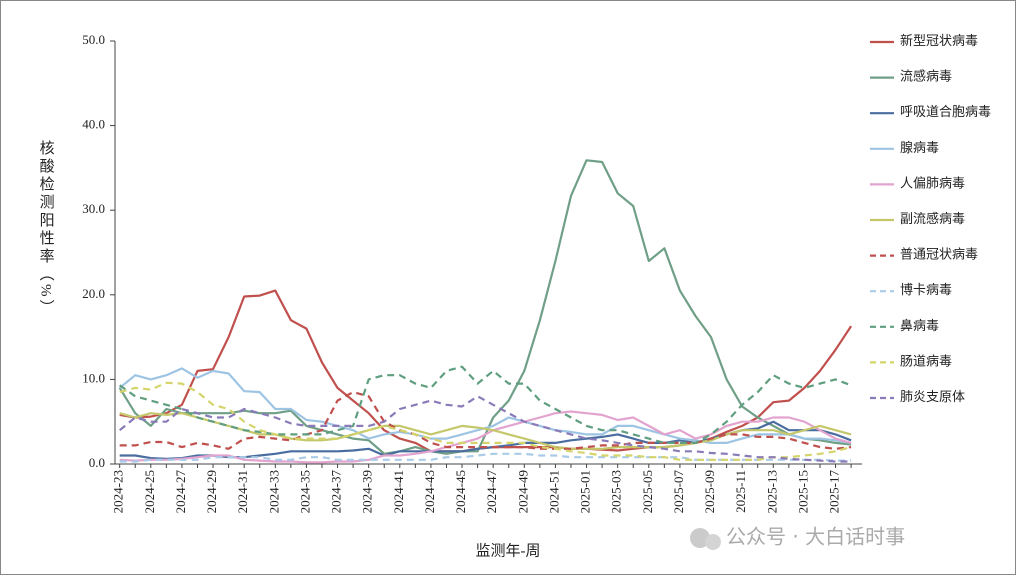  I want to click on y-tick-label: 40.0, so click(93, 124).